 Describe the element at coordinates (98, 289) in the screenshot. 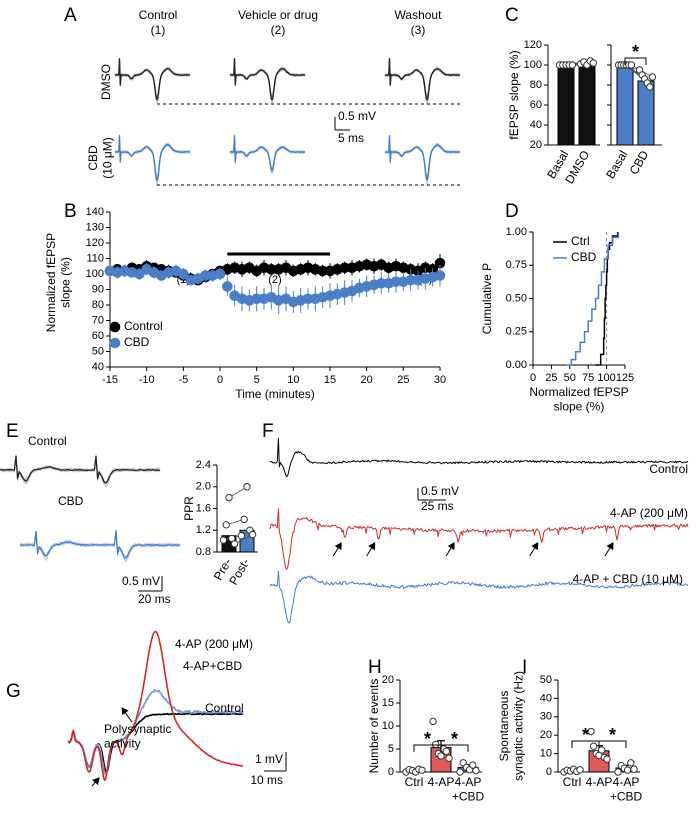

I see `y-tick-label: 90` at that location.